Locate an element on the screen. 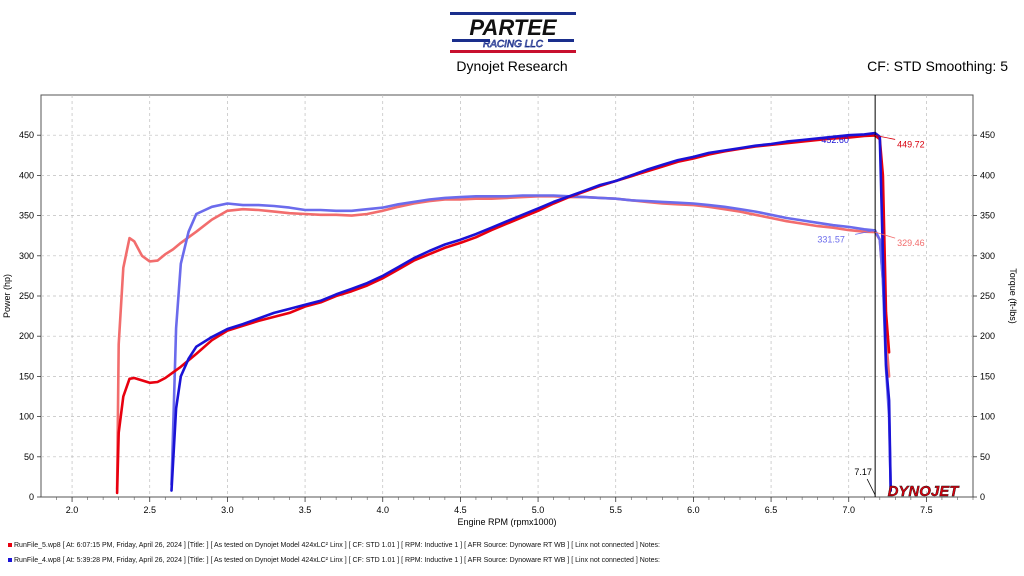  logo-sub-text: RACING LLC is located at coordinates (513, 44).